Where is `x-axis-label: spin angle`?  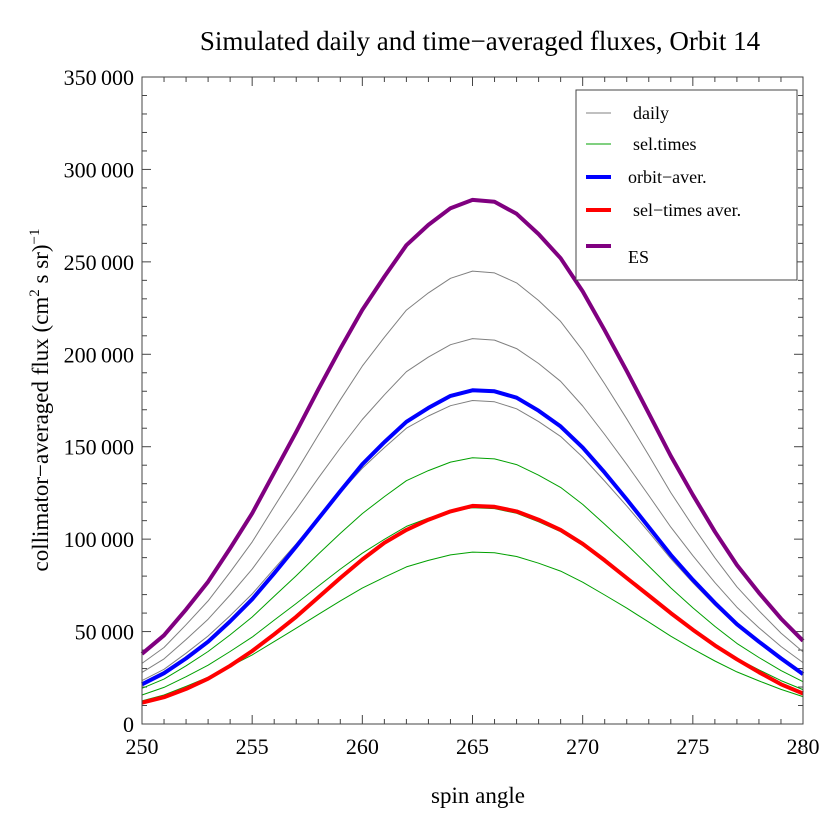 x-axis-label: spin angle is located at coordinates (478, 795).